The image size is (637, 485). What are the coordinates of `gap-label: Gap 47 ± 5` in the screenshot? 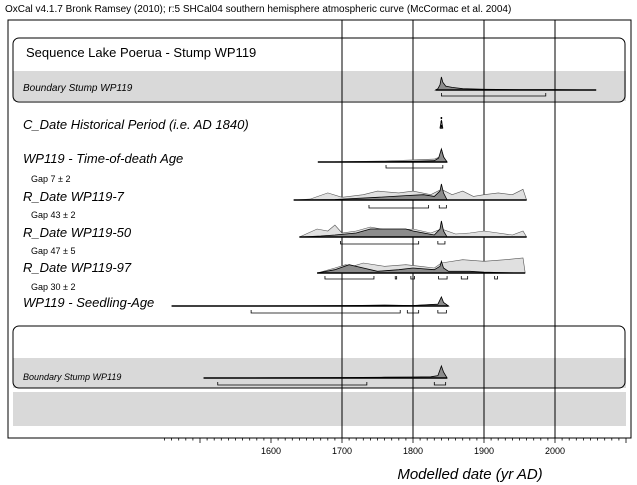 It's located at (53, 251).